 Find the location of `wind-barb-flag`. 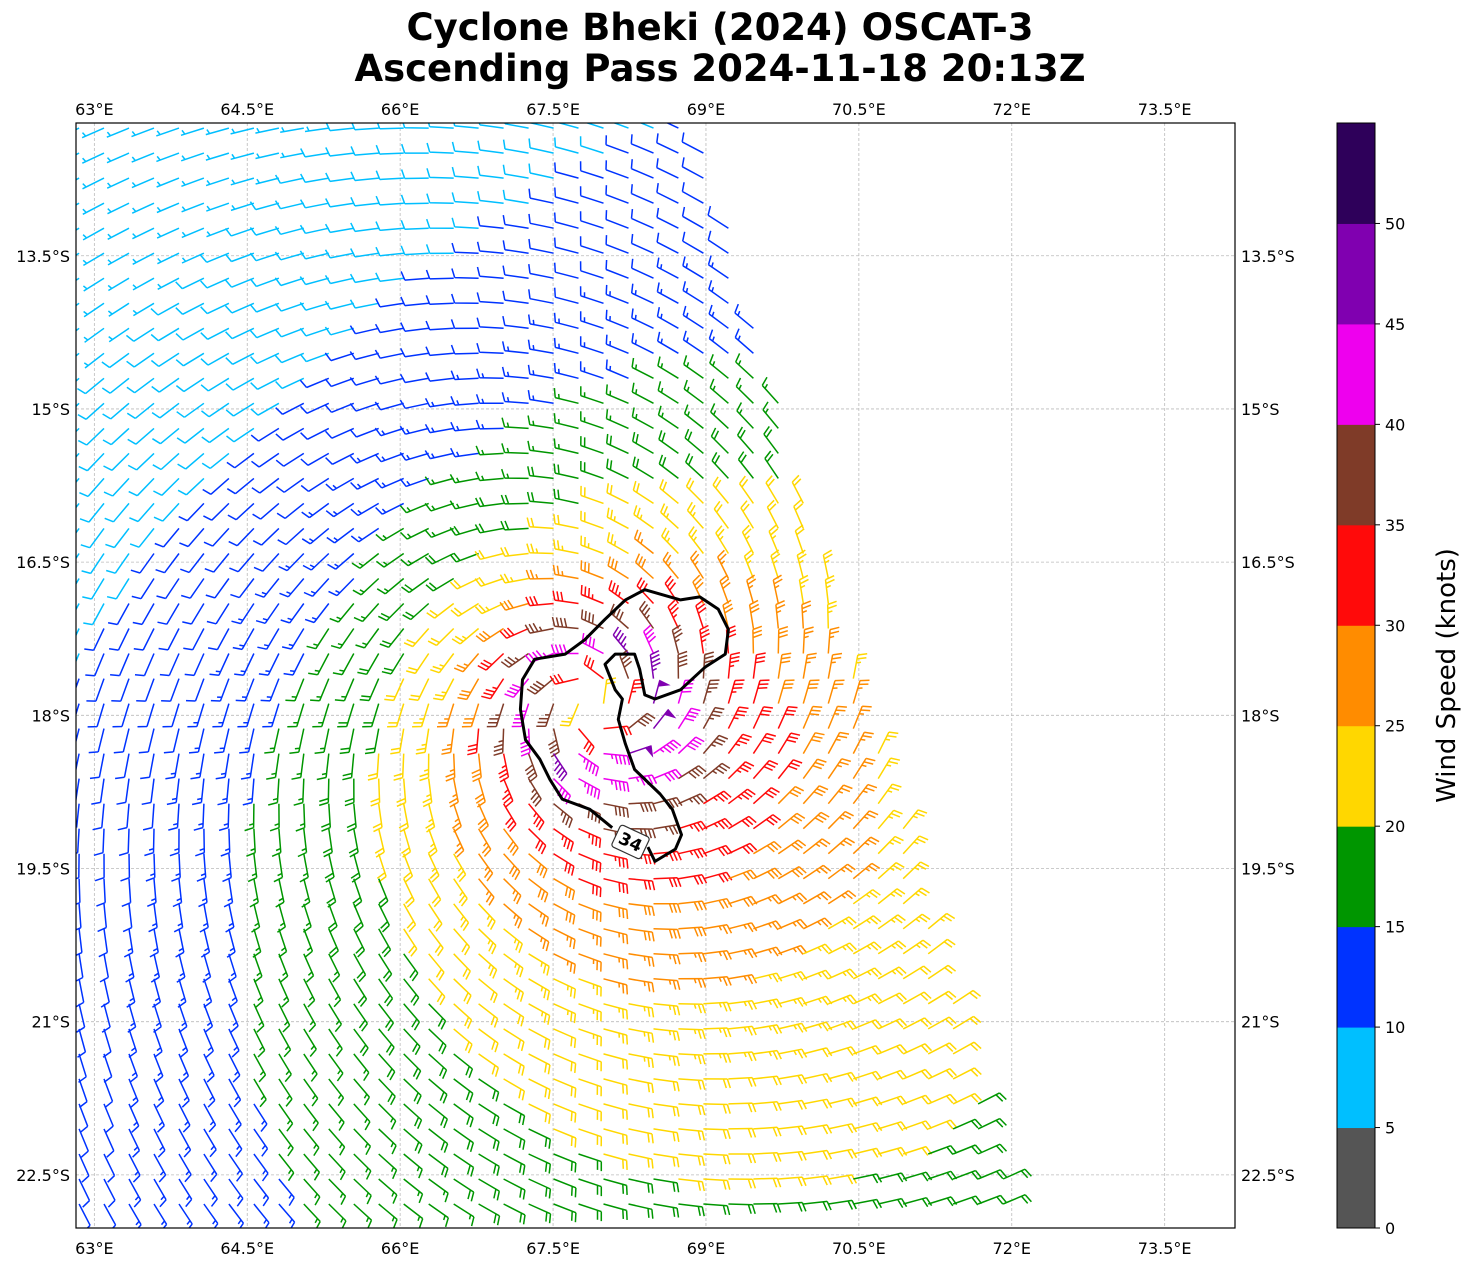

wind-barb-flag is located at coordinates (649, 751).